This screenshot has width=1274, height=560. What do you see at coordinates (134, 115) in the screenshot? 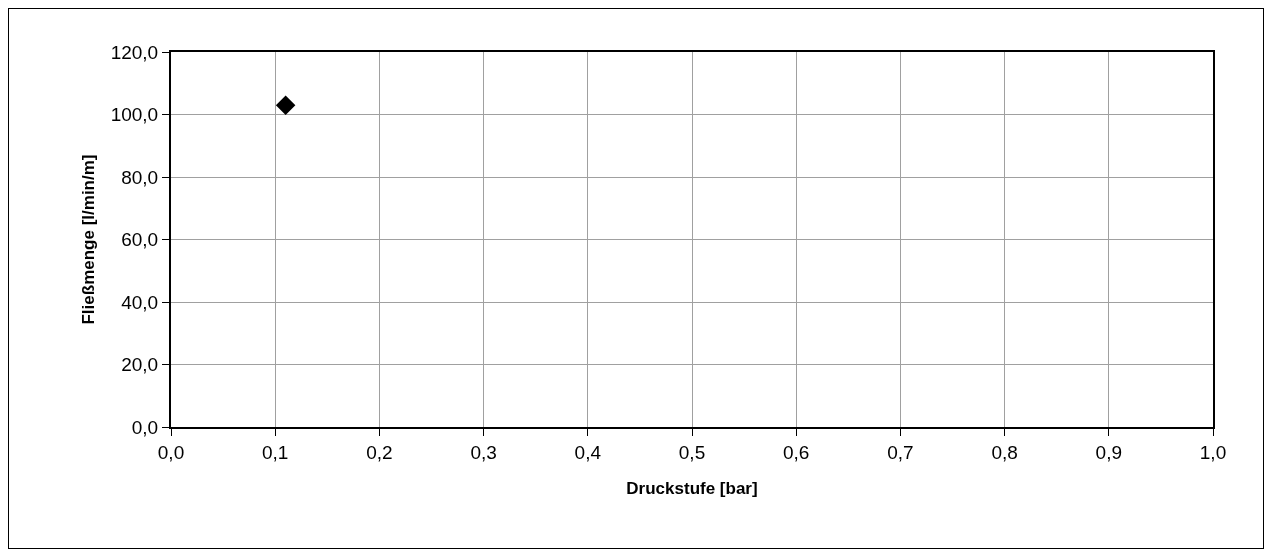
I see `y-tick-label: 100,0` at bounding box center [134, 115].